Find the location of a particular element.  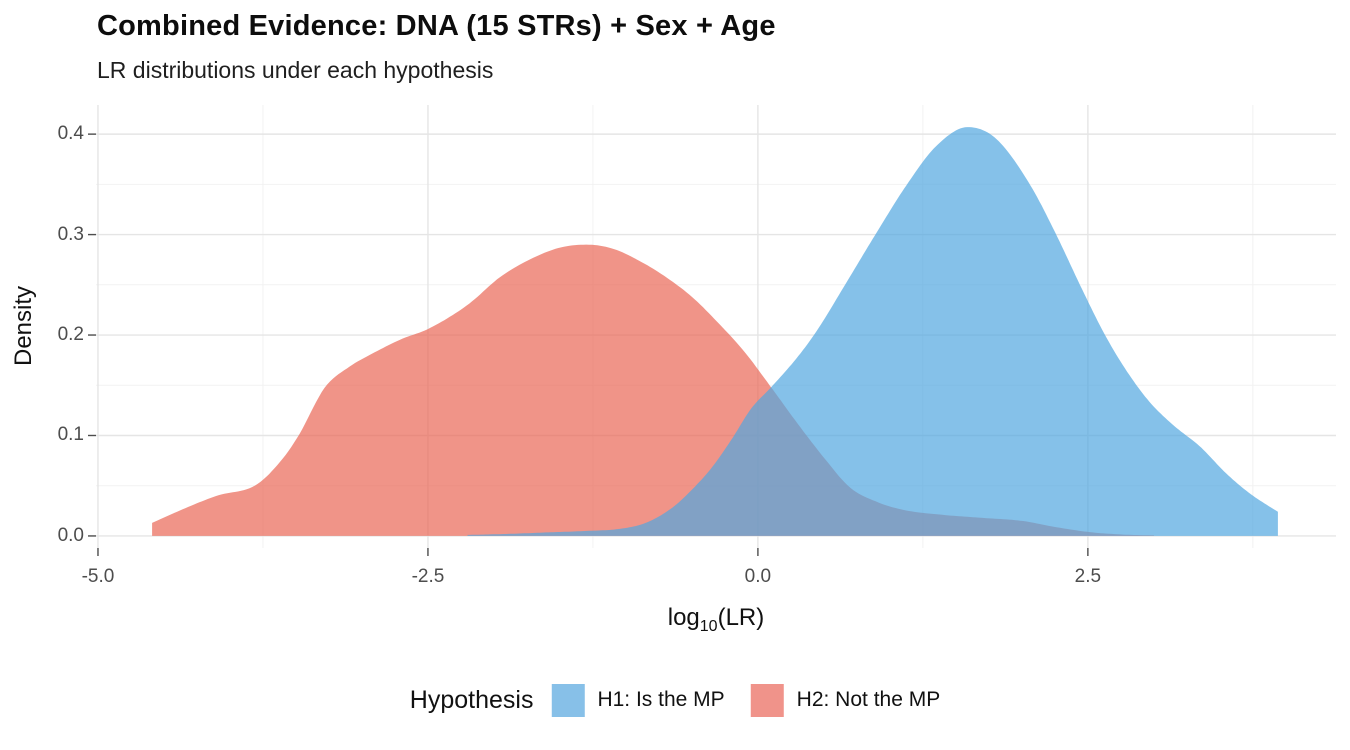

y-tick-label: 0.3 is located at coordinates (70, 234).